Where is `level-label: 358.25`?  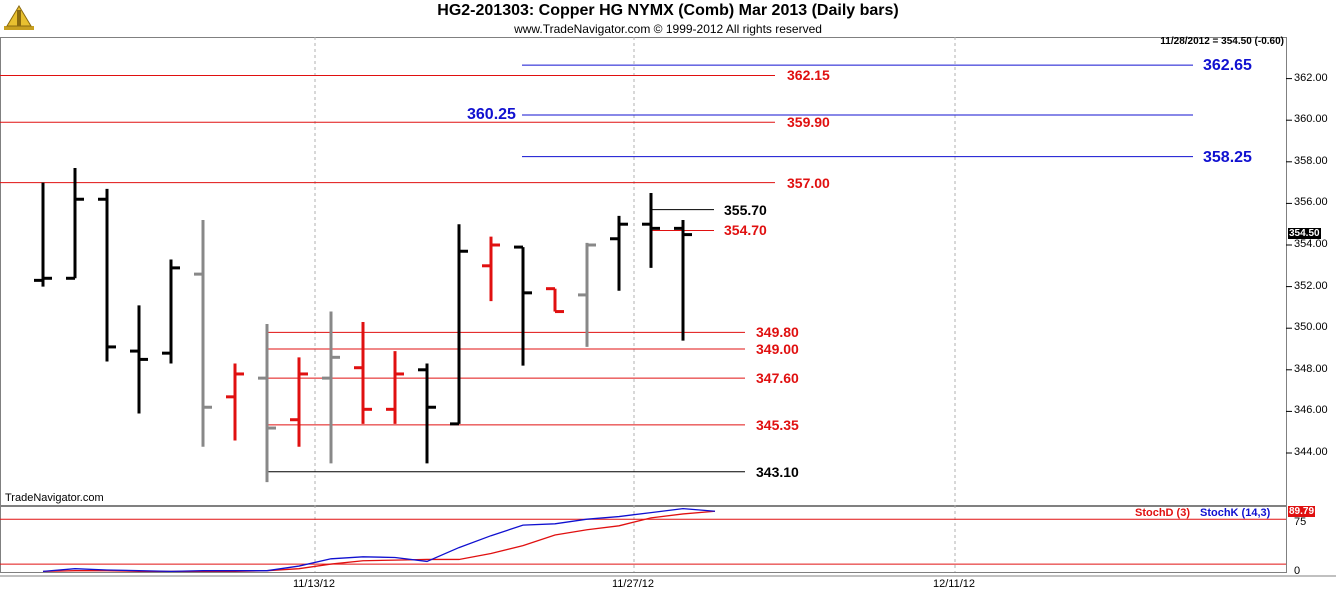 level-label: 358.25 is located at coordinates (1227, 157).